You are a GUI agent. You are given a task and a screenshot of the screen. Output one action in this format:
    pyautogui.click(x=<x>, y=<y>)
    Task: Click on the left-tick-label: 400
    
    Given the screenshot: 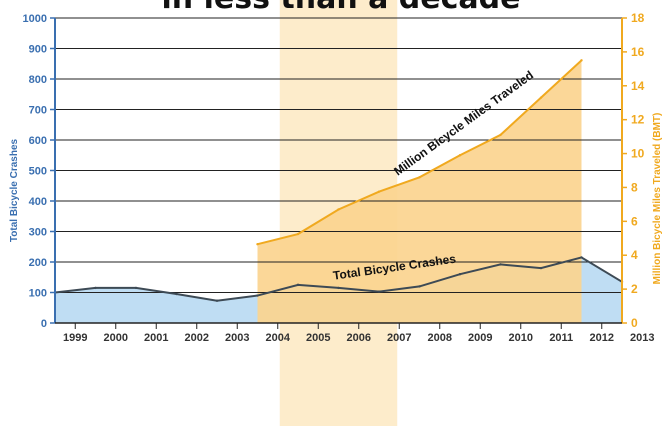 What is the action you would take?
    pyautogui.click(x=38, y=202)
    